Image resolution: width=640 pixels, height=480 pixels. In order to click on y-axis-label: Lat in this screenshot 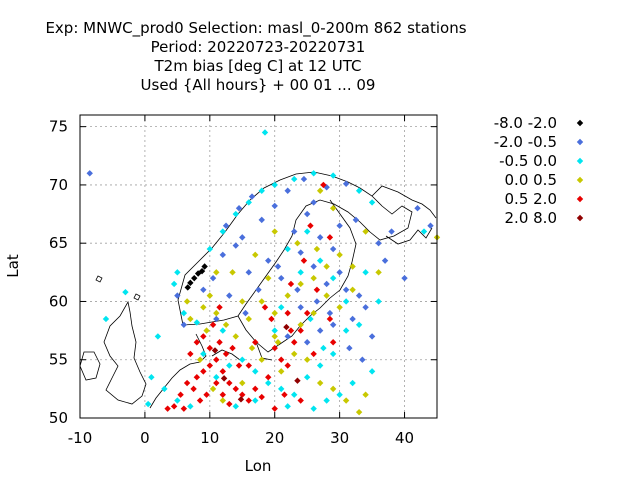, I will do `click(13, 266)`.